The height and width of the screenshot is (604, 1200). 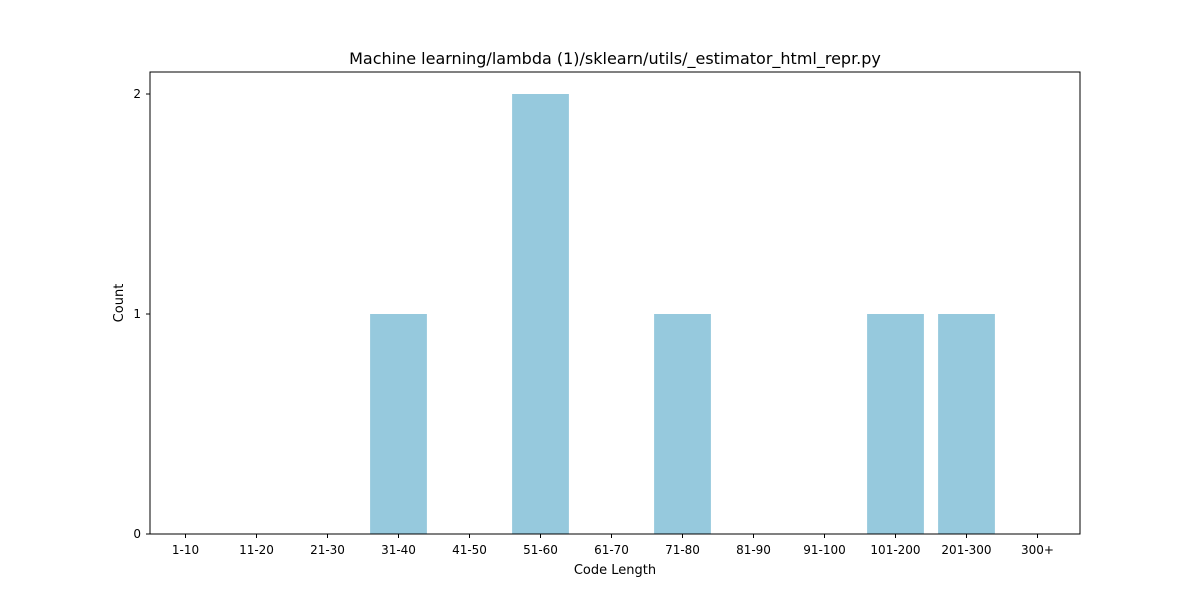 What do you see at coordinates (824, 550) in the screenshot?
I see `x-tick-label: 91-100` at bounding box center [824, 550].